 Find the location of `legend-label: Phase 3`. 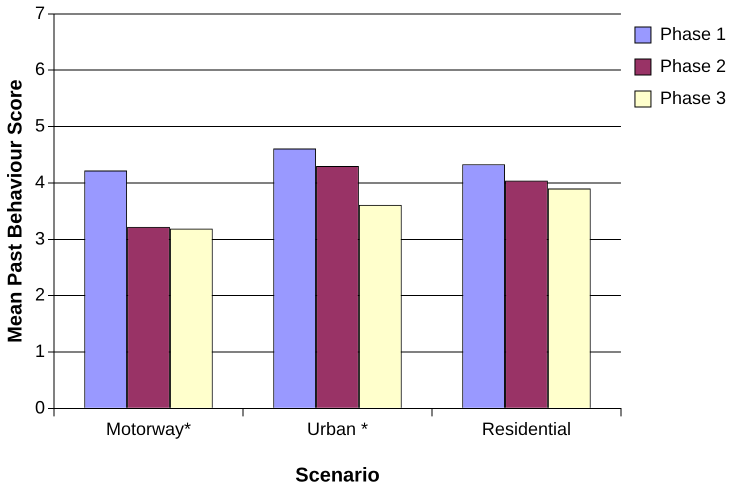

legend-label: Phase 3 is located at coordinates (693, 98).